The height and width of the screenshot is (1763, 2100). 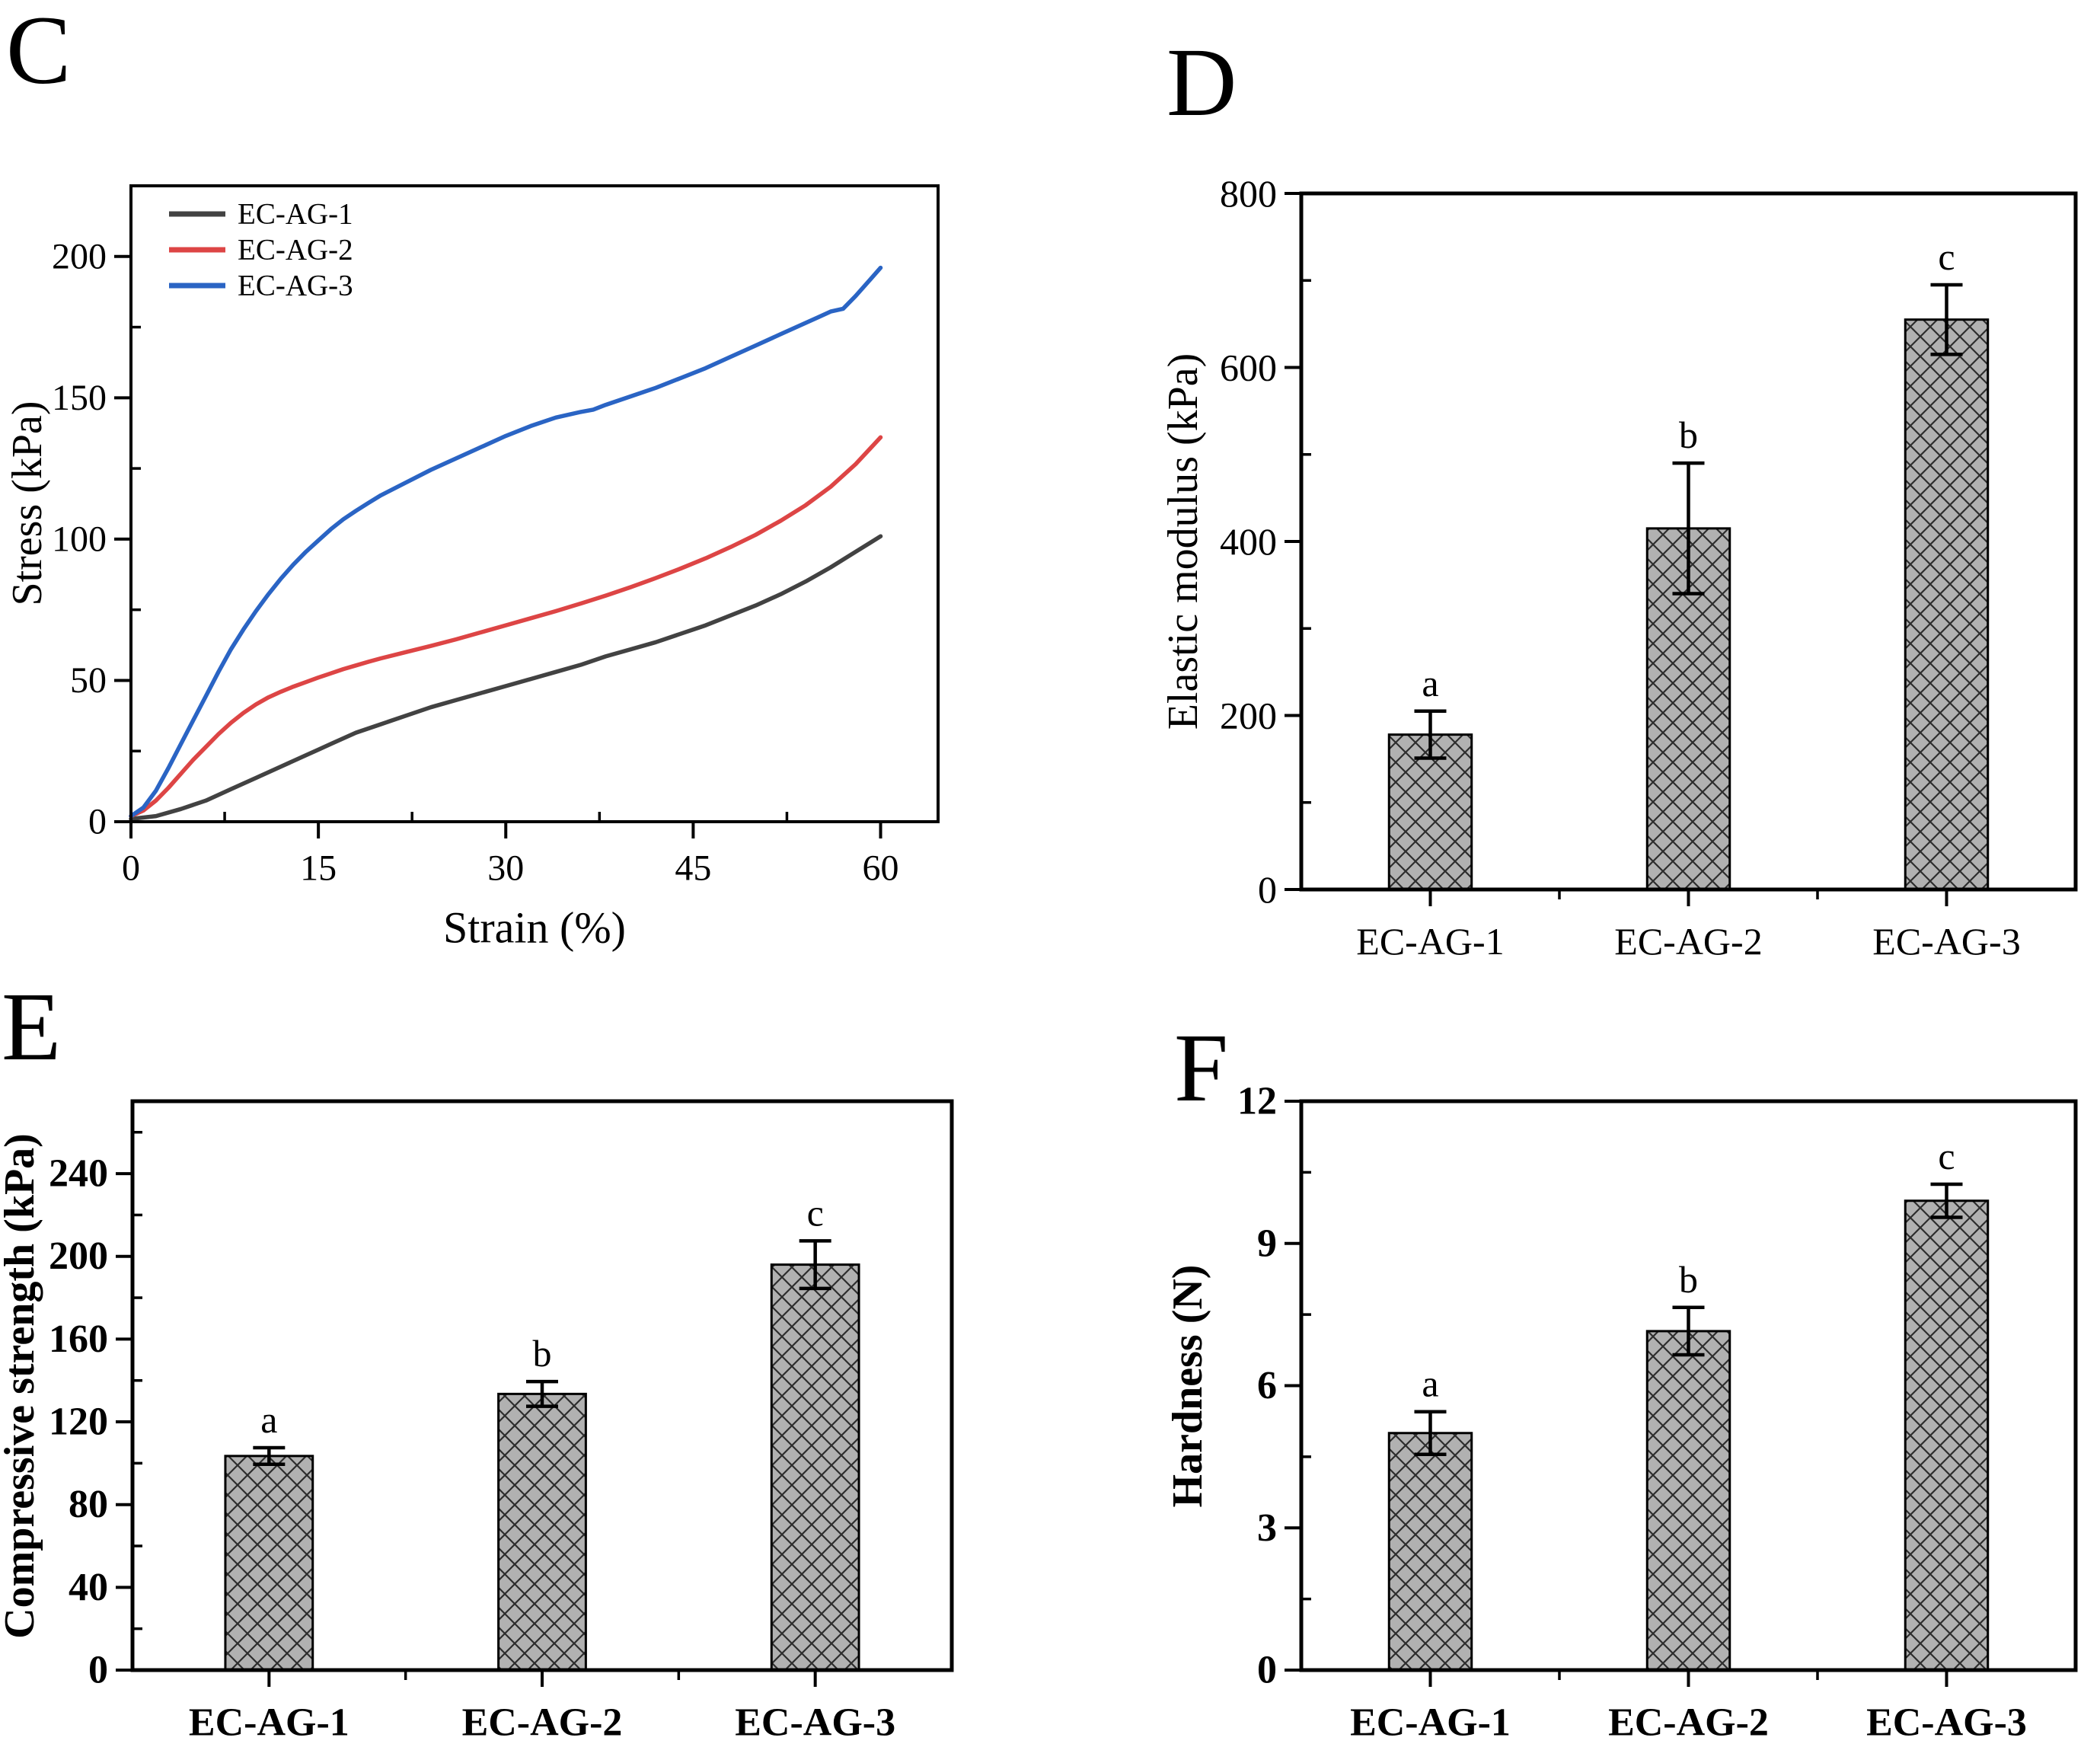 I want to click on panel-e-letter: E, so click(x=32, y=1027).